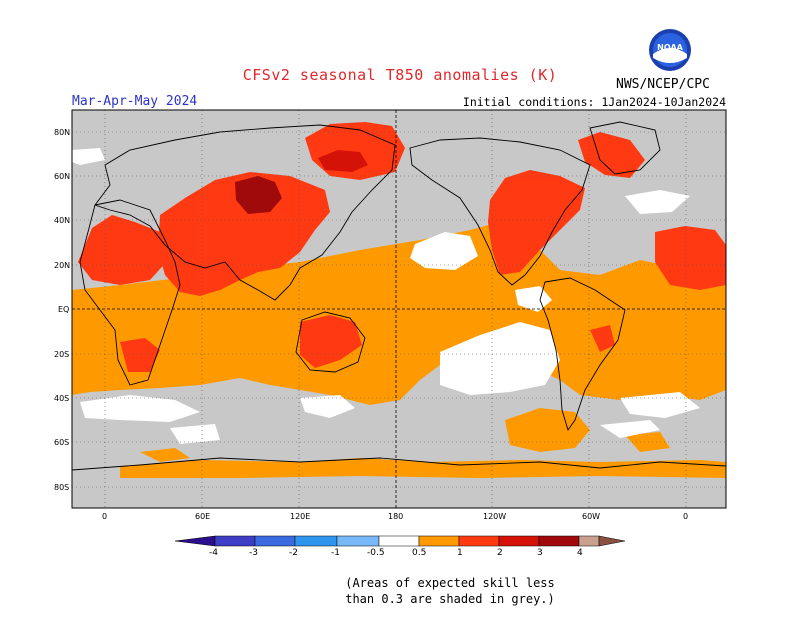  I want to click on near-normal-region-north-pacific, so click(444, 251).